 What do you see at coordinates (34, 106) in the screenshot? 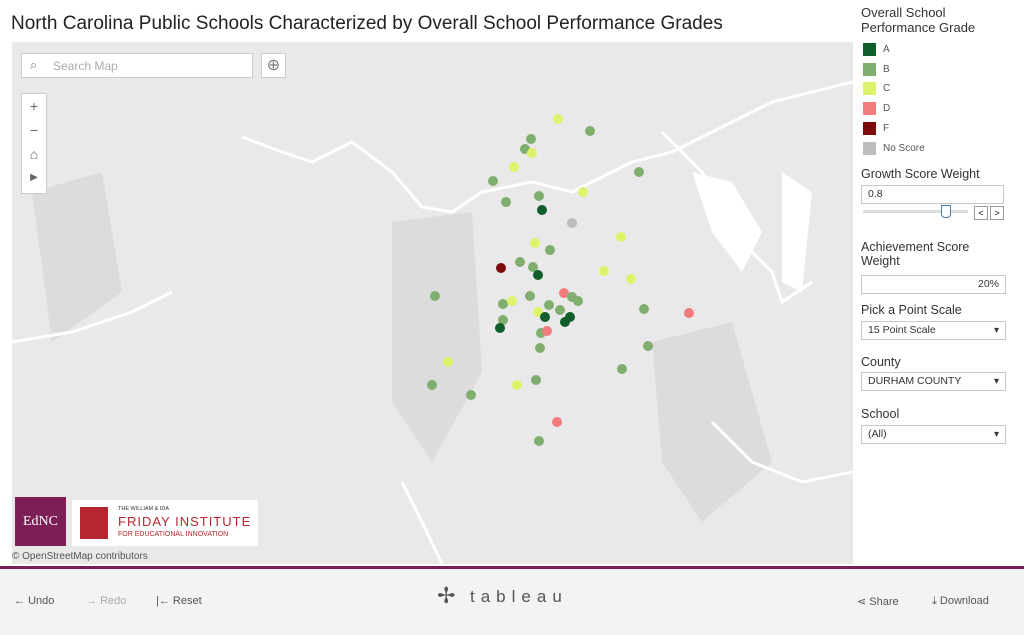
I see `zoom-in: +` at bounding box center [34, 106].